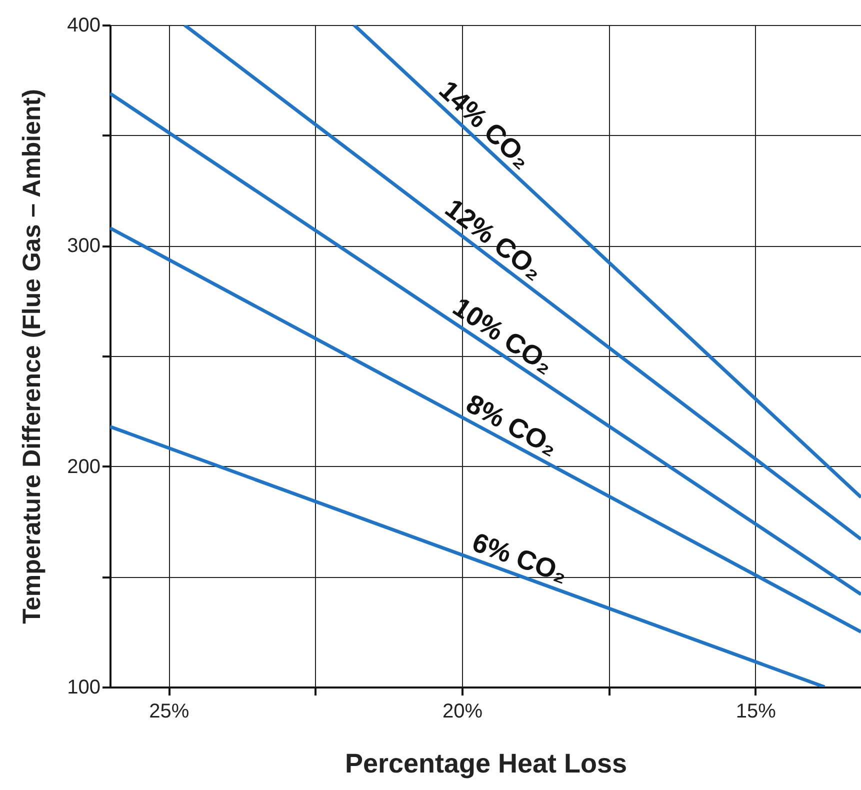 Image resolution: width=861 pixels, height=790 pixels. I want to click on annotation: 14% CO₂, so click(485, 124).